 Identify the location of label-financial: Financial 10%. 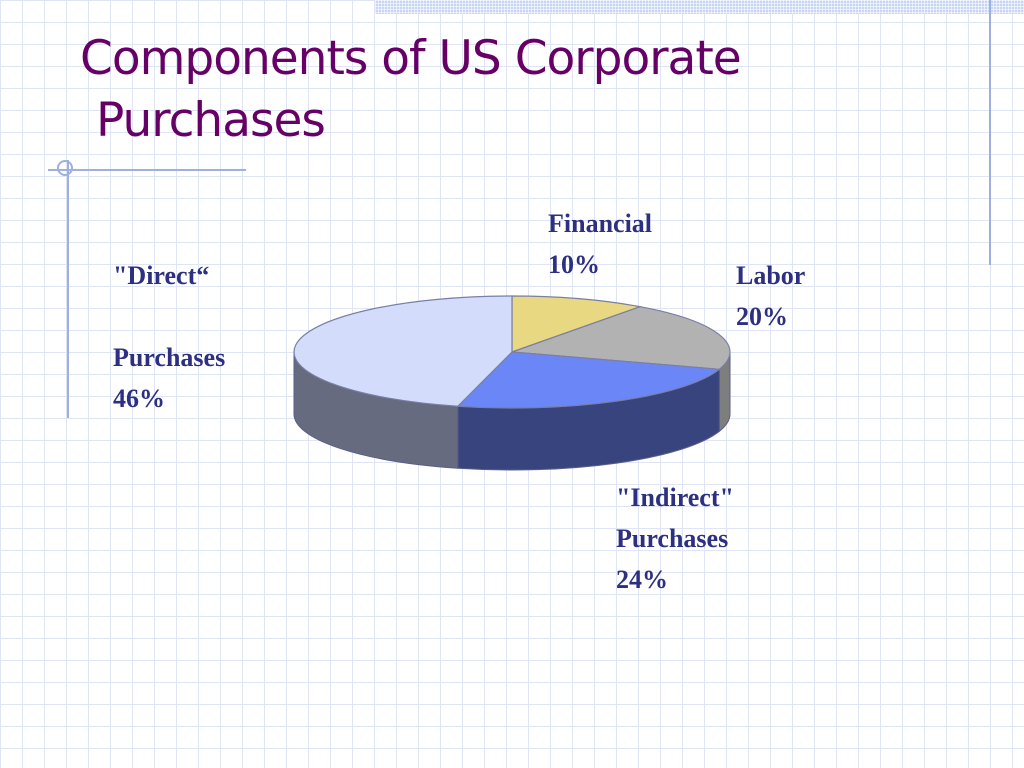
(600, 244).